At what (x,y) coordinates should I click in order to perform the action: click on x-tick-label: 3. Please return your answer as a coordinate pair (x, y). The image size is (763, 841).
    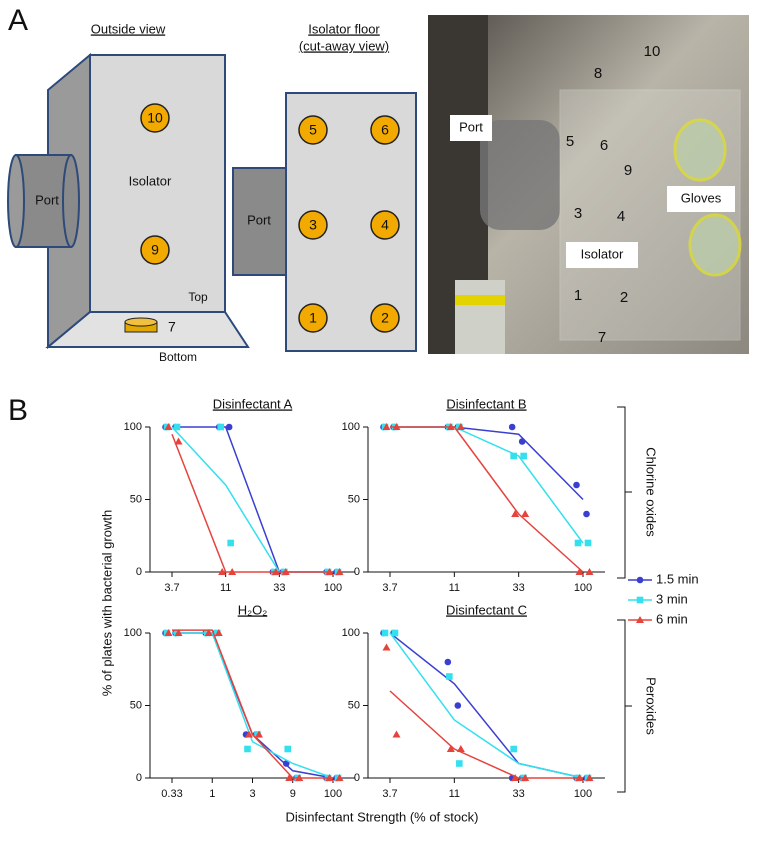
    Looking at the image, I should click on (252, 794).